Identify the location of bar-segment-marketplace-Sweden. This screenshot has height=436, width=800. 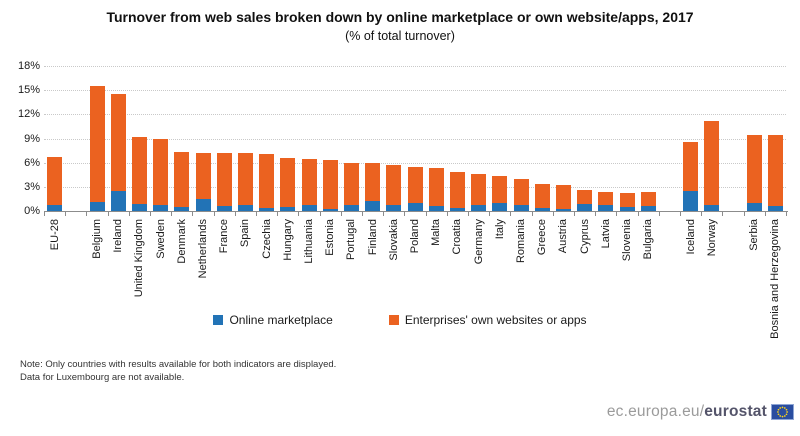
(161, 208).